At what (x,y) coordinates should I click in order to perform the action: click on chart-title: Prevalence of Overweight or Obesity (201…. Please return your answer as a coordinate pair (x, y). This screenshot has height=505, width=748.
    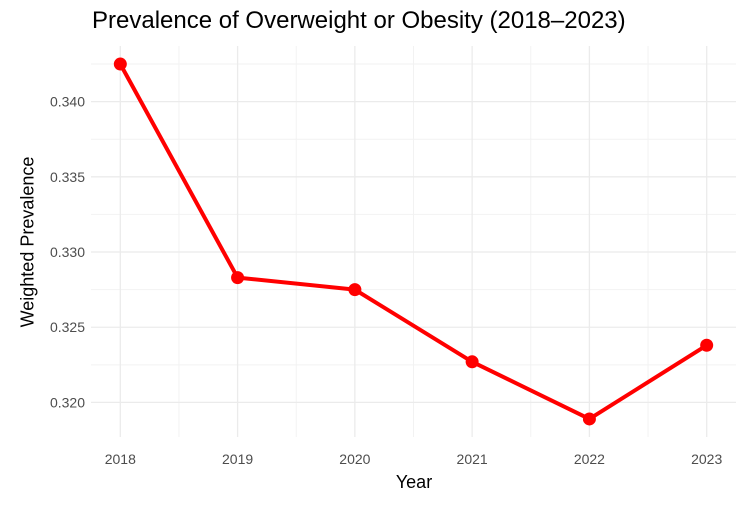
    Looking at the image, I should click on (359, 20).